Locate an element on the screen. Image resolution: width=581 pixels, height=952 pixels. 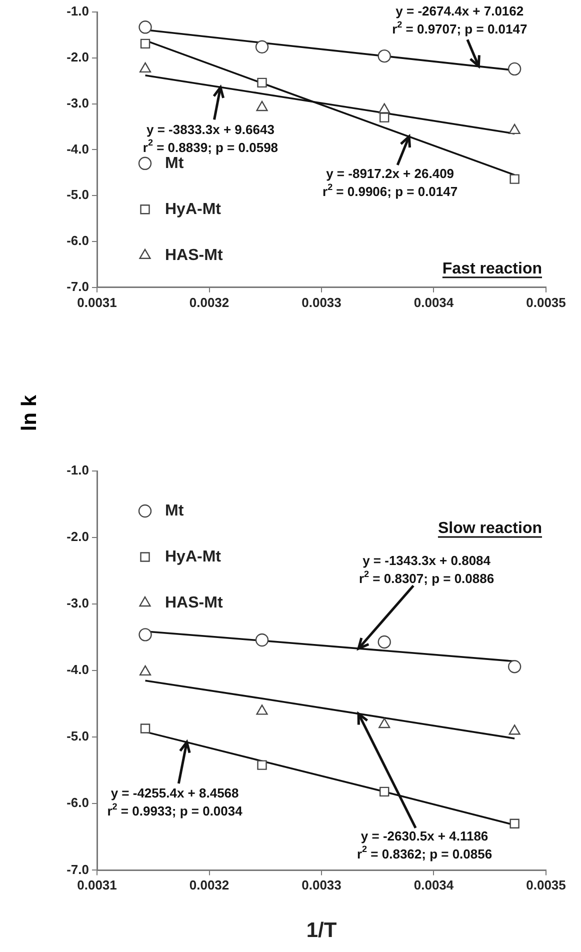
x-axis-title: 1/T is located at coordinates (321, 930).